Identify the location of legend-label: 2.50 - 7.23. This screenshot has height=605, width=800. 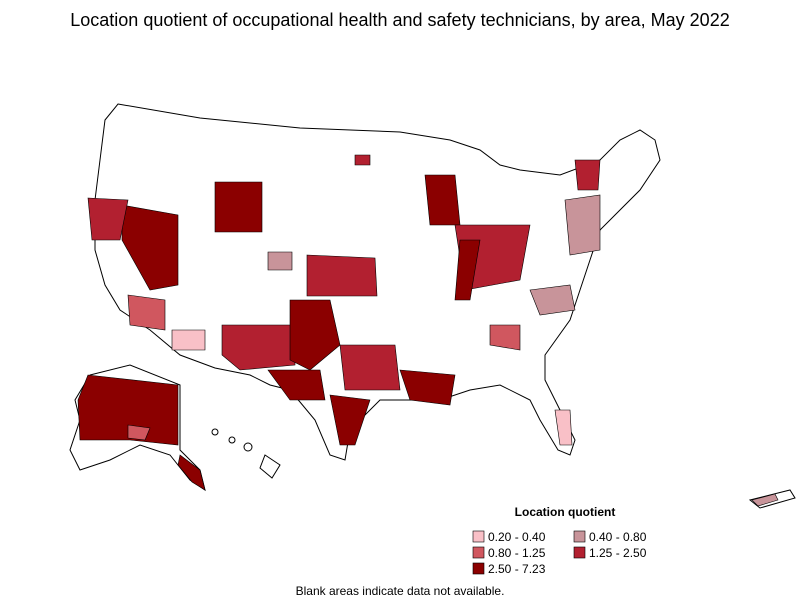
(517, 569).